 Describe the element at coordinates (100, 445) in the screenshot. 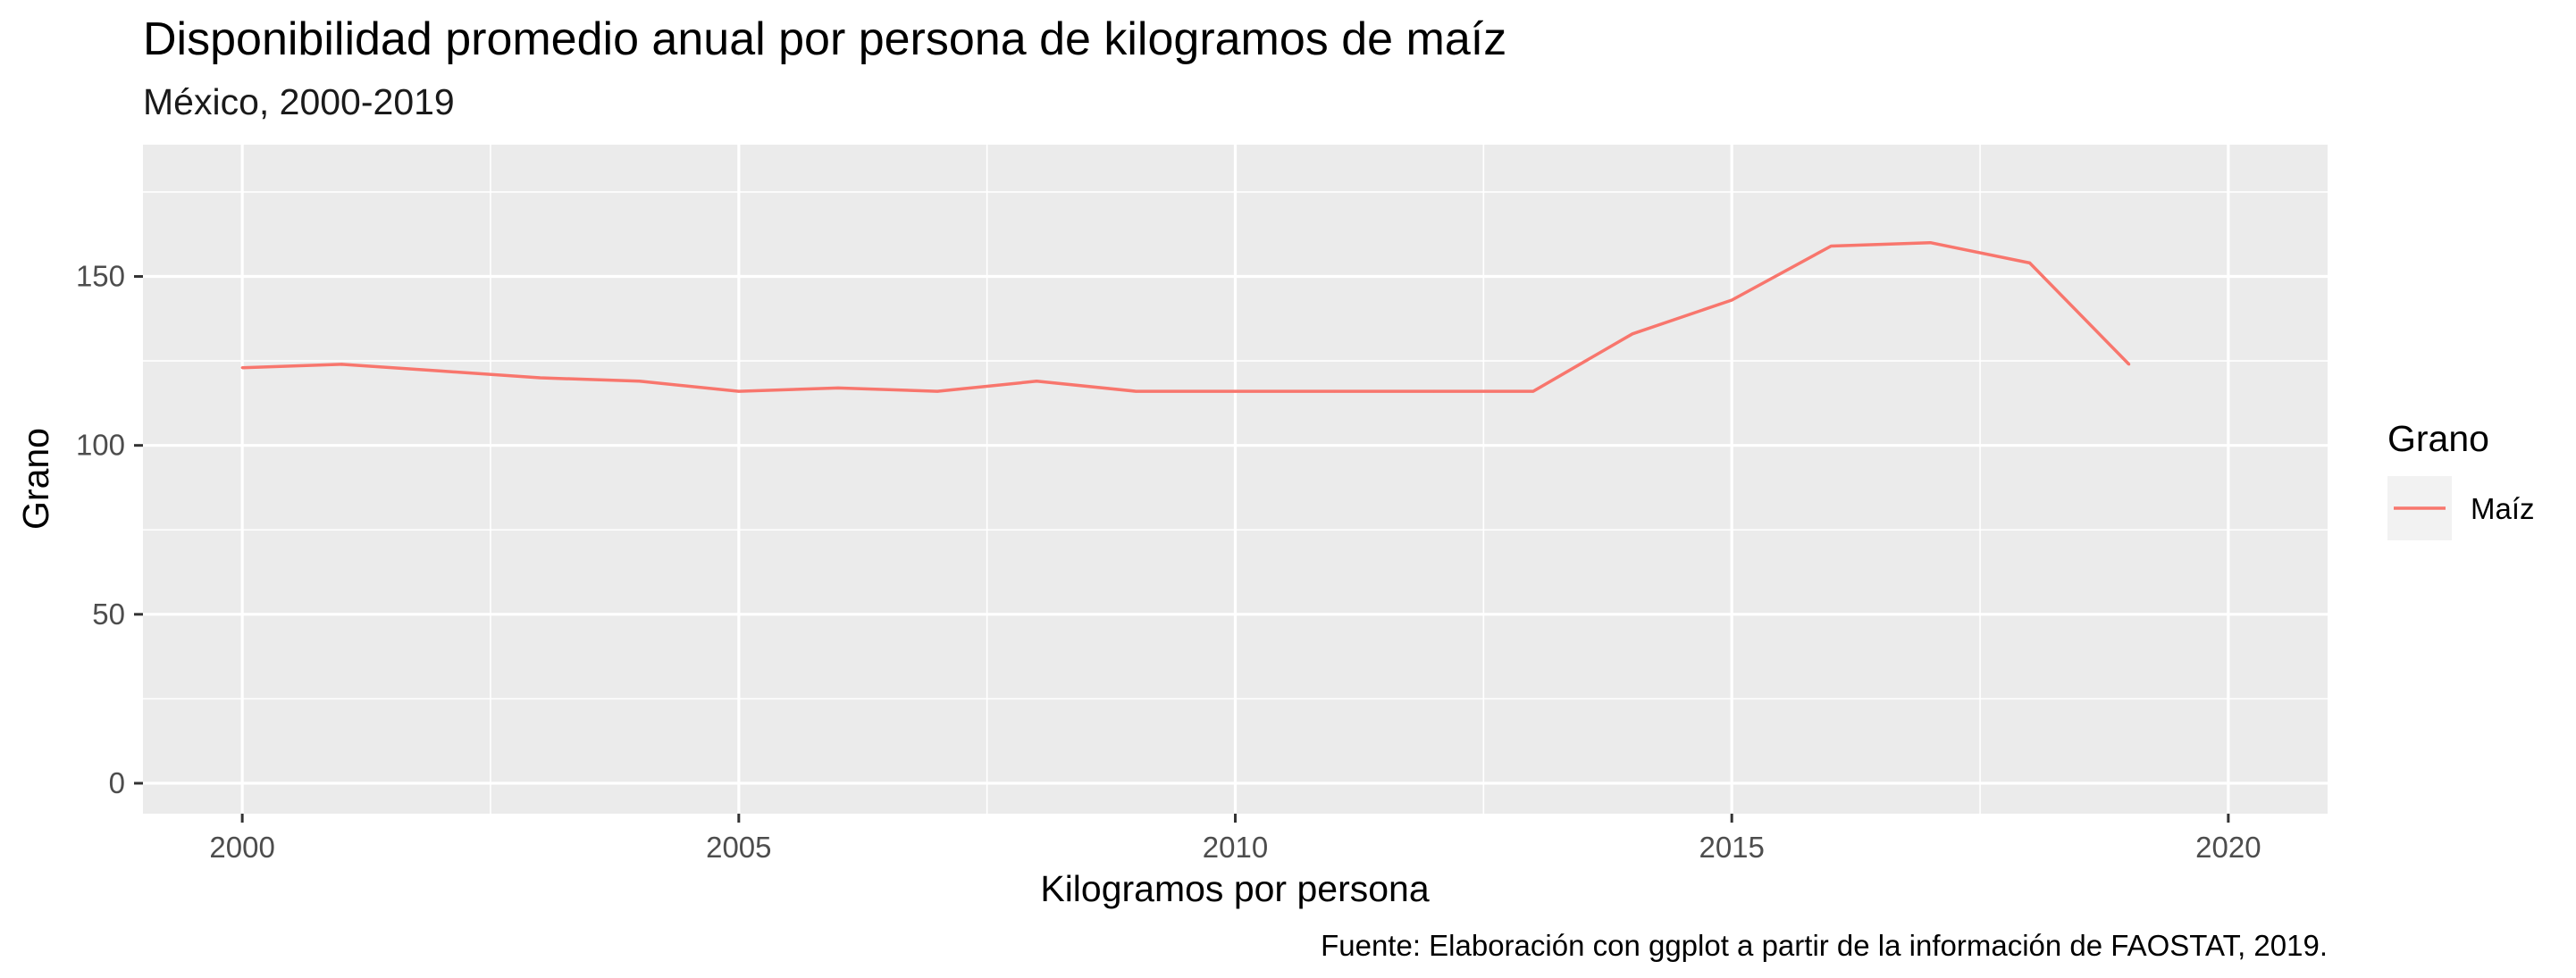

I see `y-tick-label: 100` at that location.